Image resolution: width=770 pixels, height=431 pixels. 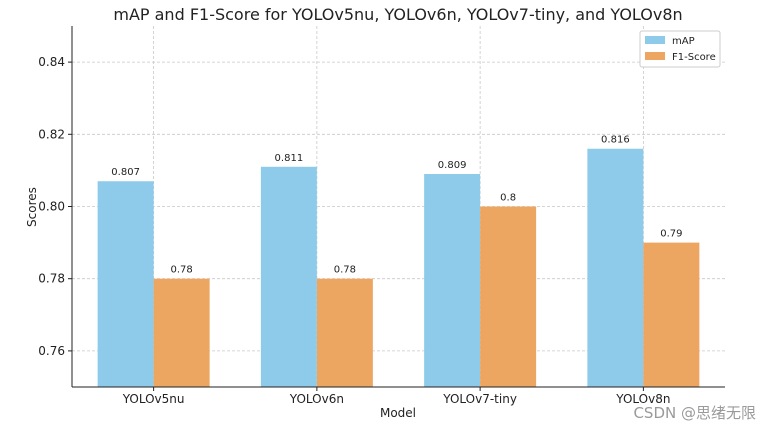 What do you see at coordinates (51, 134) in the screenshot?
I see `y-tick-label: 0.82` at bounding box center [51, 134].